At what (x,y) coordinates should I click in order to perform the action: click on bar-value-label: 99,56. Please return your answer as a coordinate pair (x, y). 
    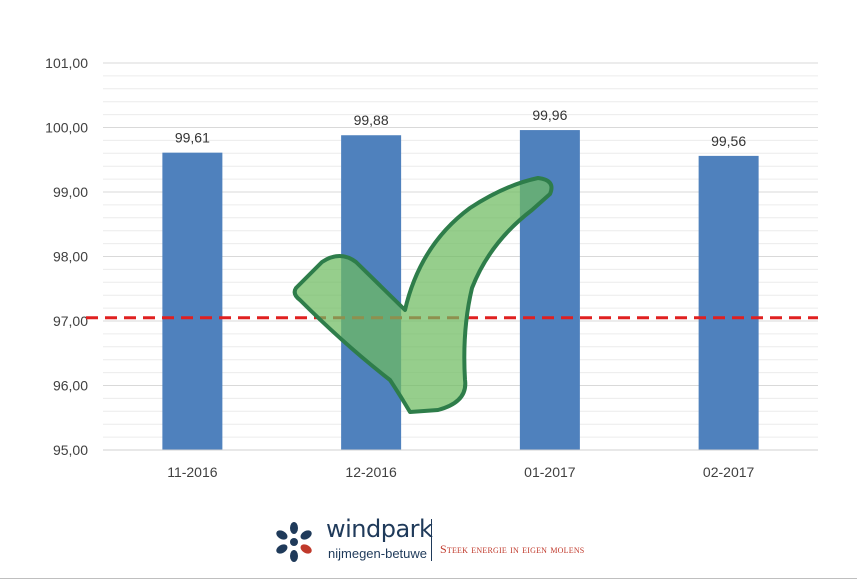
    Looking at the image, I should click on (728, 141).